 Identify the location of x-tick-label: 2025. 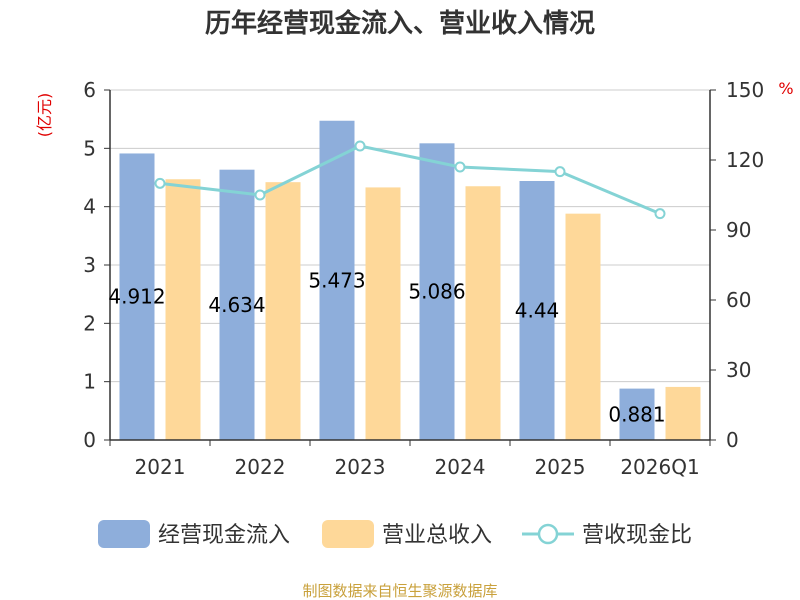
(560, 467).